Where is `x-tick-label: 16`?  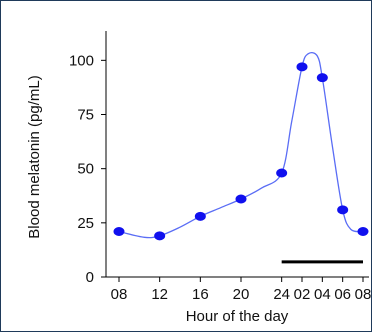 x-tick-label: 16 is located at coordinates (200, 294).